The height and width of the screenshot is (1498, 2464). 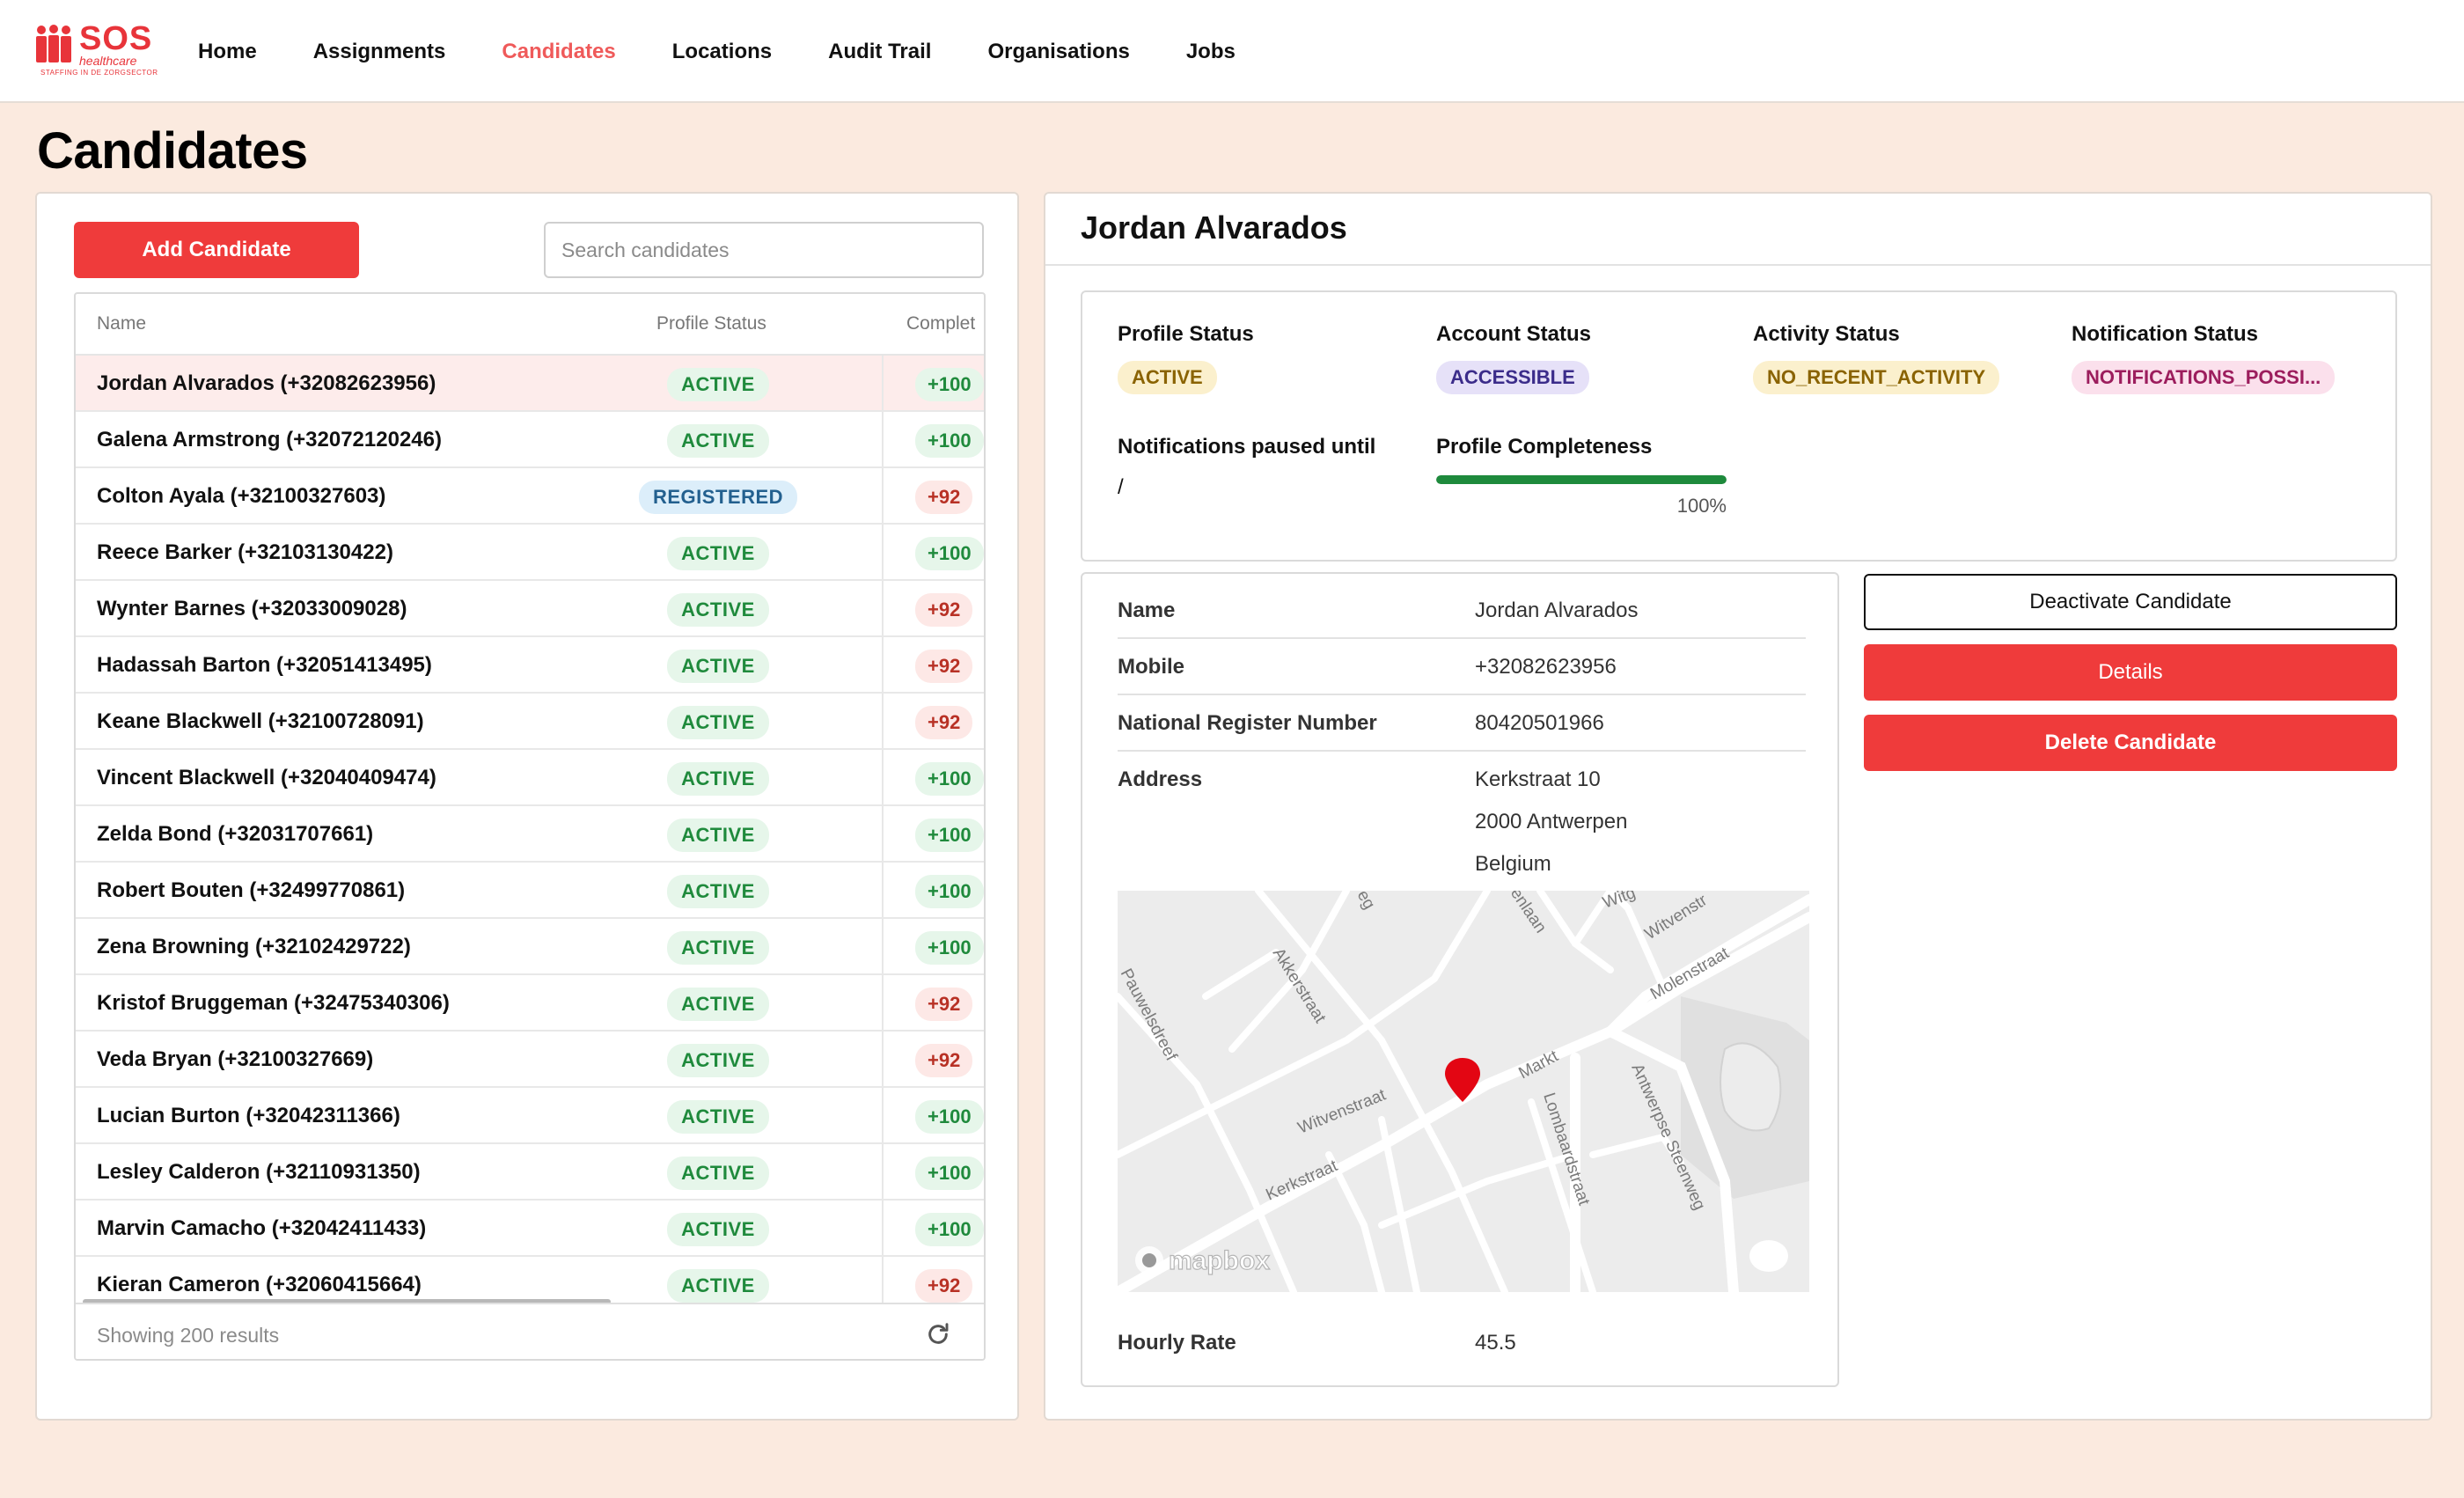 What do you see at coordinates (880, 51) in the screenshot?
I see `nav-audit-trail: Audit Trail` at bounding box center [880, 51].